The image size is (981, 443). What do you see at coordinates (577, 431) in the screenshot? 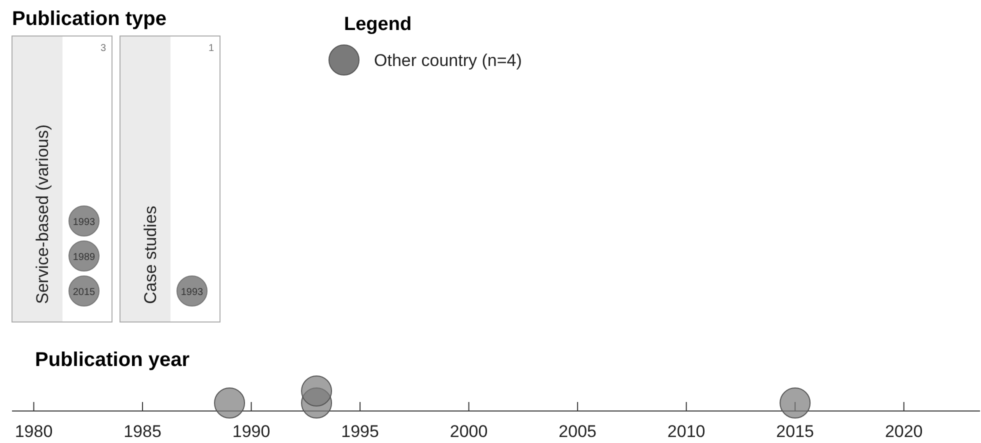
I see `x-tick-label: 2005` at bounding box center [577, 431].